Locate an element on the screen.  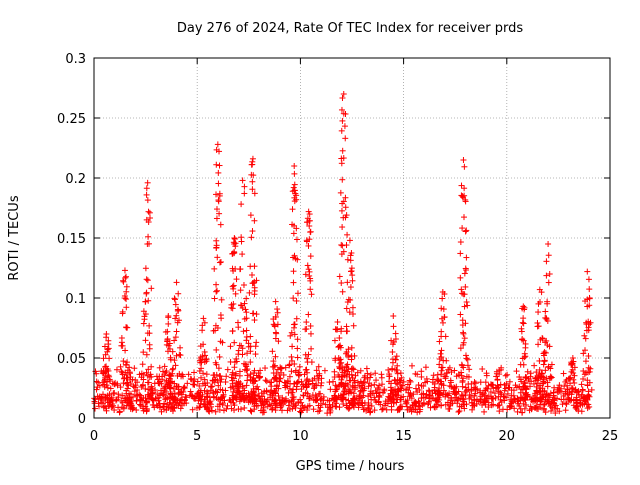
data-point-peak is located at coordinates (234, 238).